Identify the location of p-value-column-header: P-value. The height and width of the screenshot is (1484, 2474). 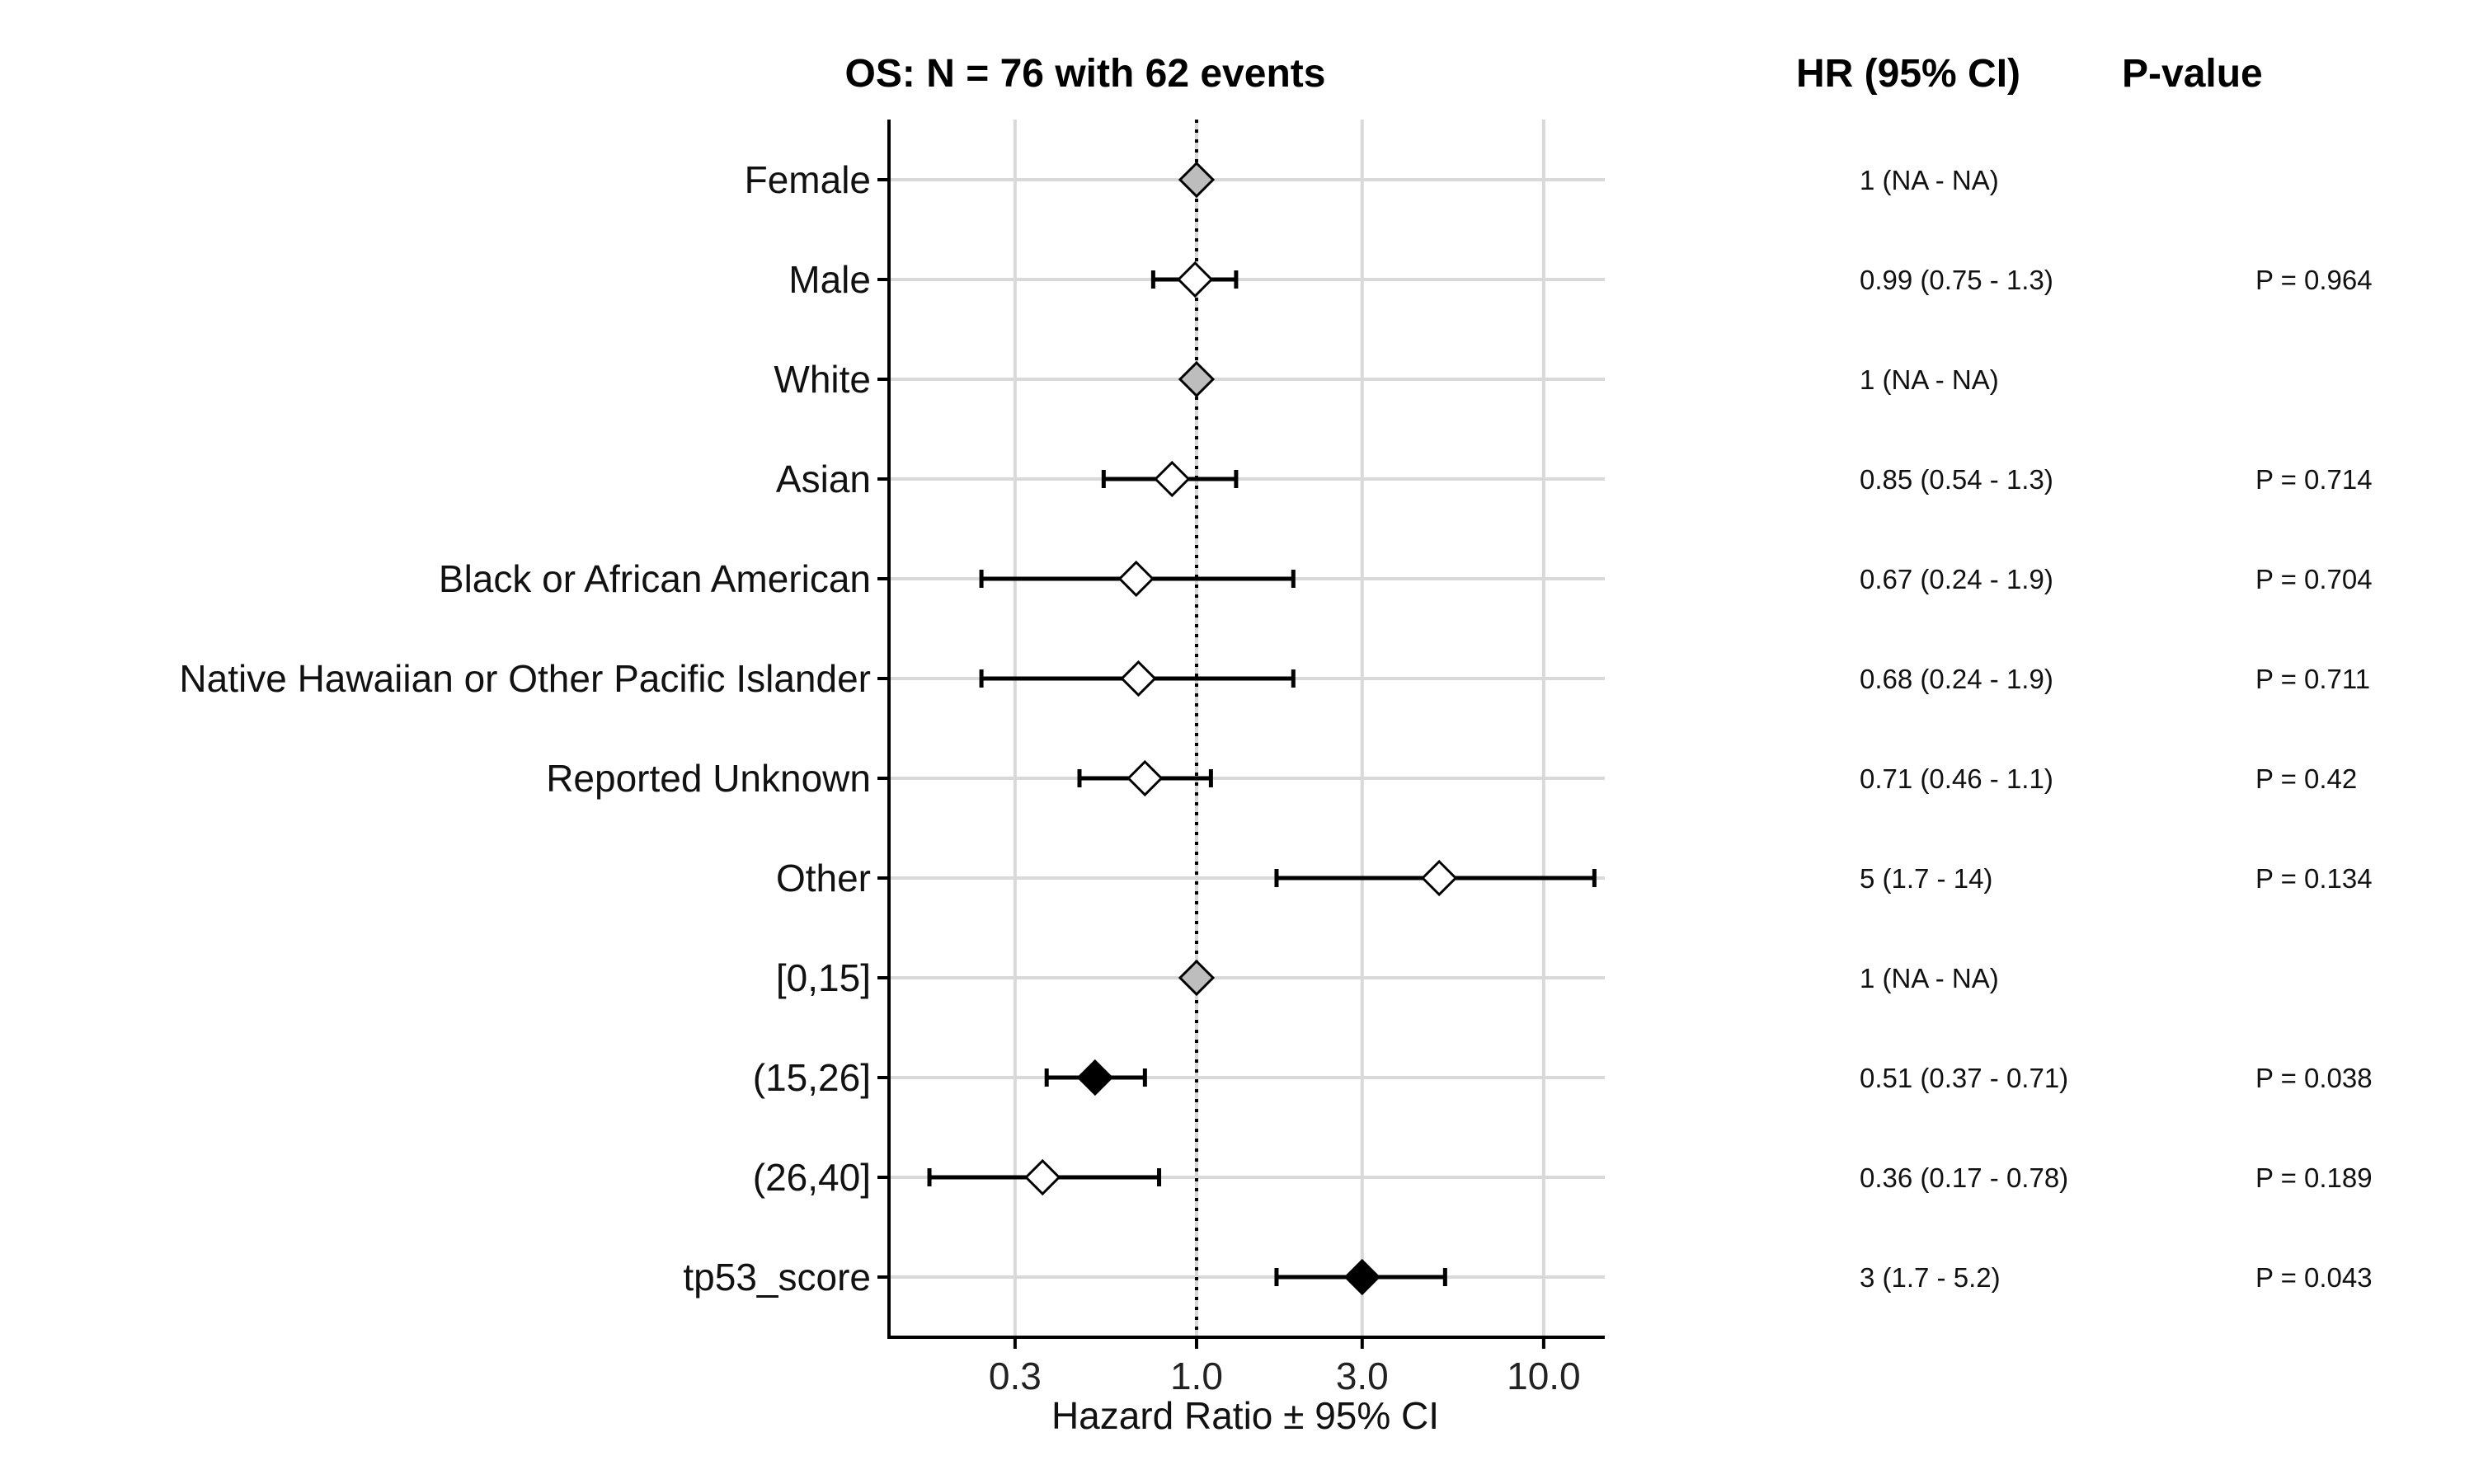
(2192, 74).